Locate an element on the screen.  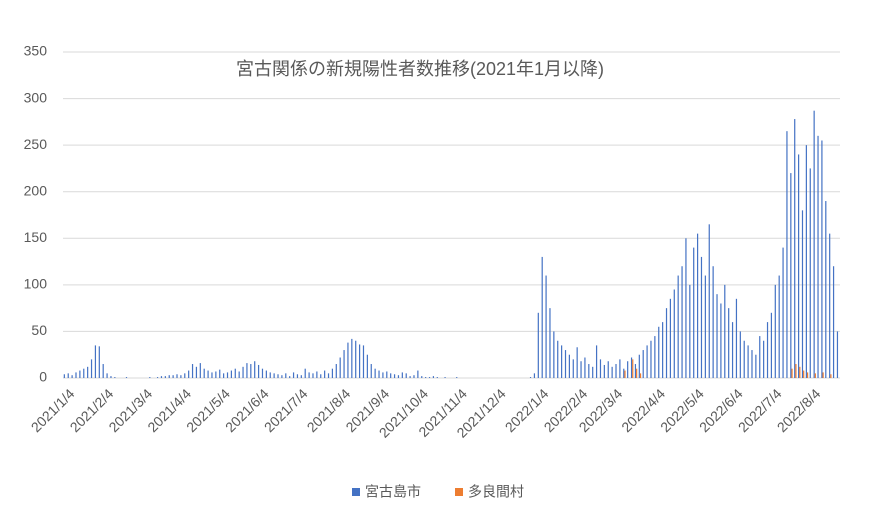
y-tick-label: 0 is located at coordinates (43, 377).